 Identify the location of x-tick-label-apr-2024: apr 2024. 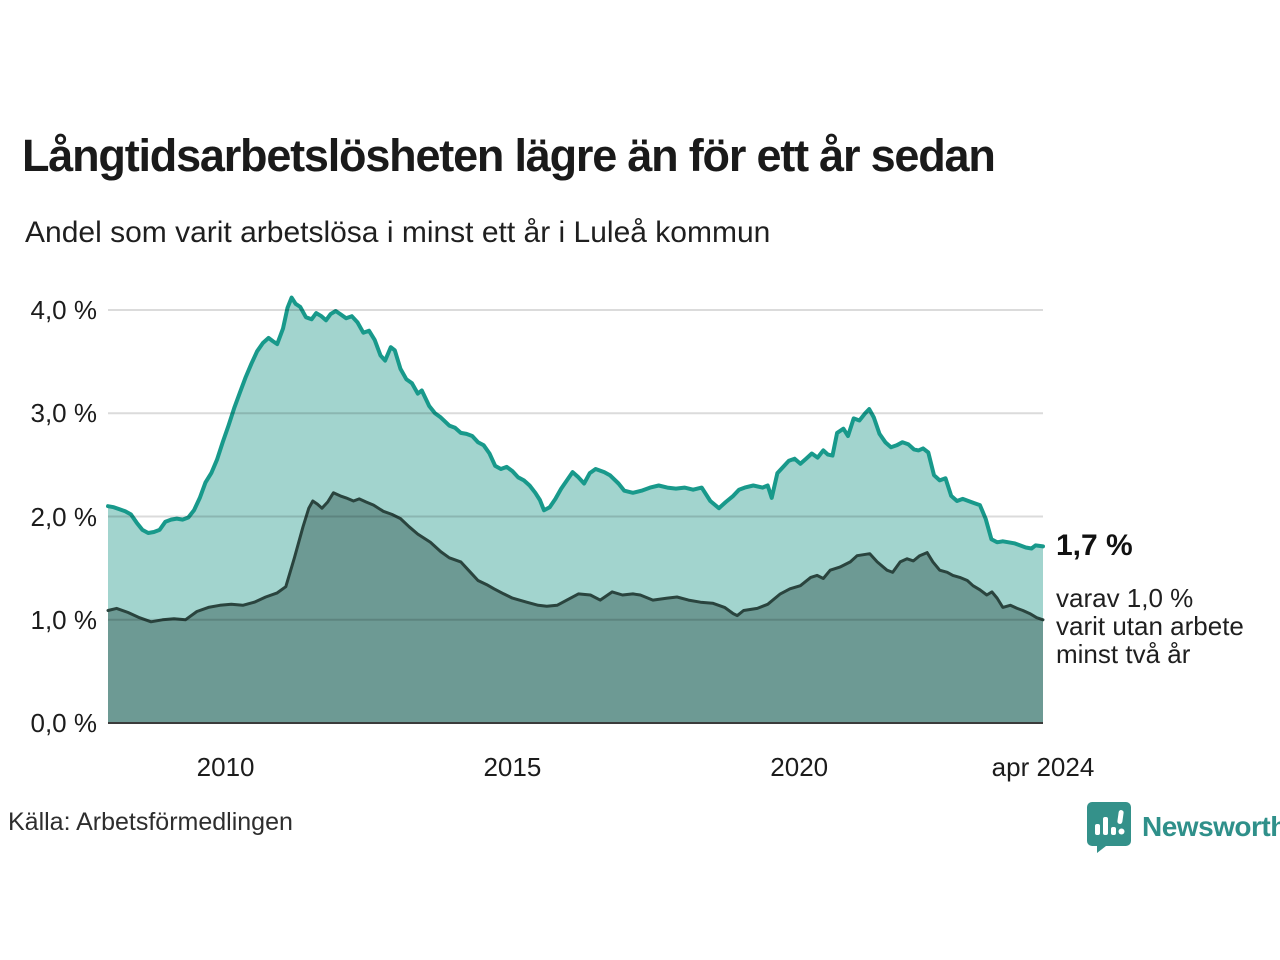
(1043, 767).